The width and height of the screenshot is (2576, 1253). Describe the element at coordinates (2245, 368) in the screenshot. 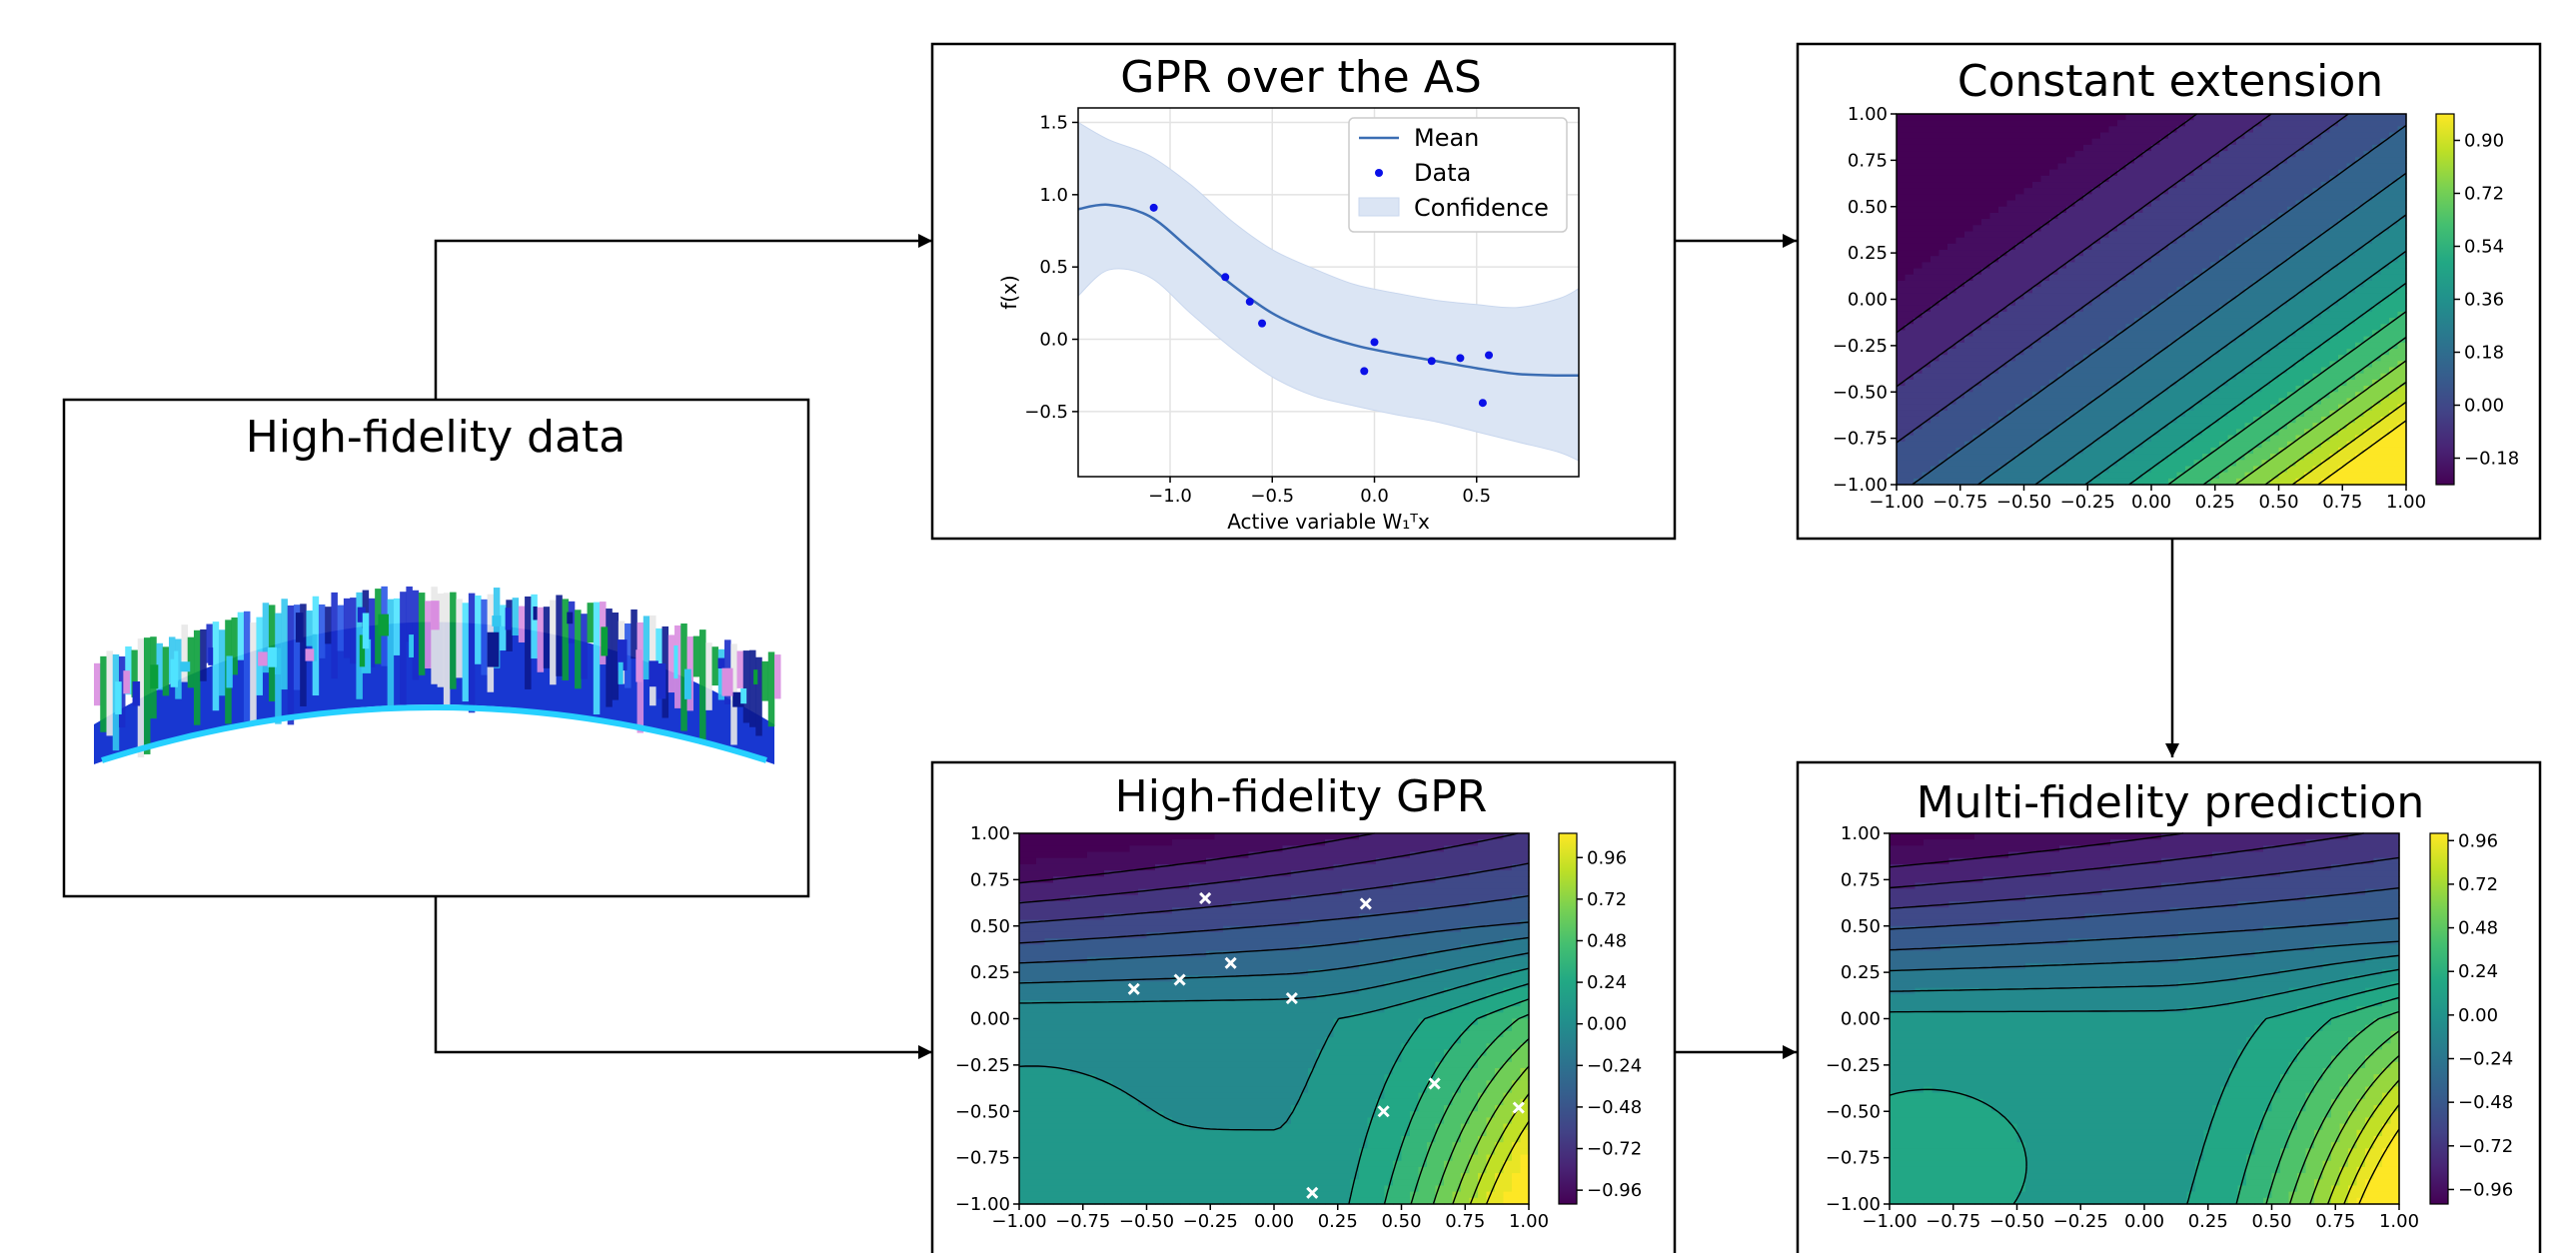

I see `contour-level` at that location.